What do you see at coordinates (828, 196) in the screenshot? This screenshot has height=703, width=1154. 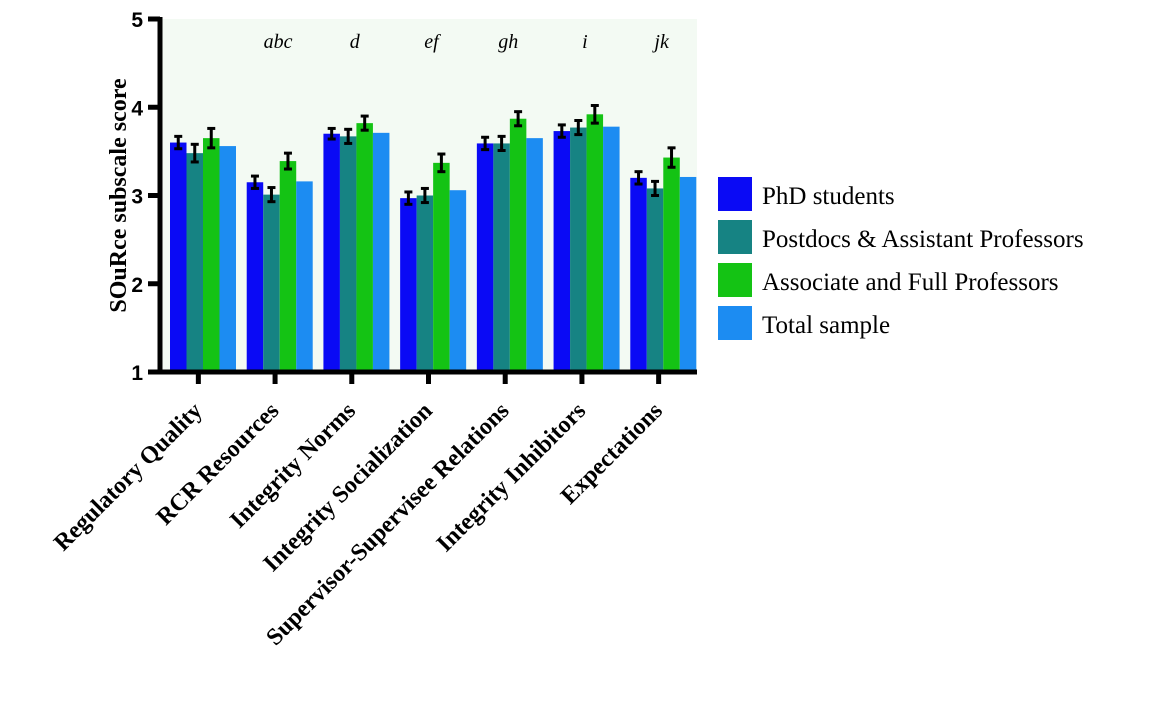 I see `legend-label: PhD students` at bounding box center [828, 196].